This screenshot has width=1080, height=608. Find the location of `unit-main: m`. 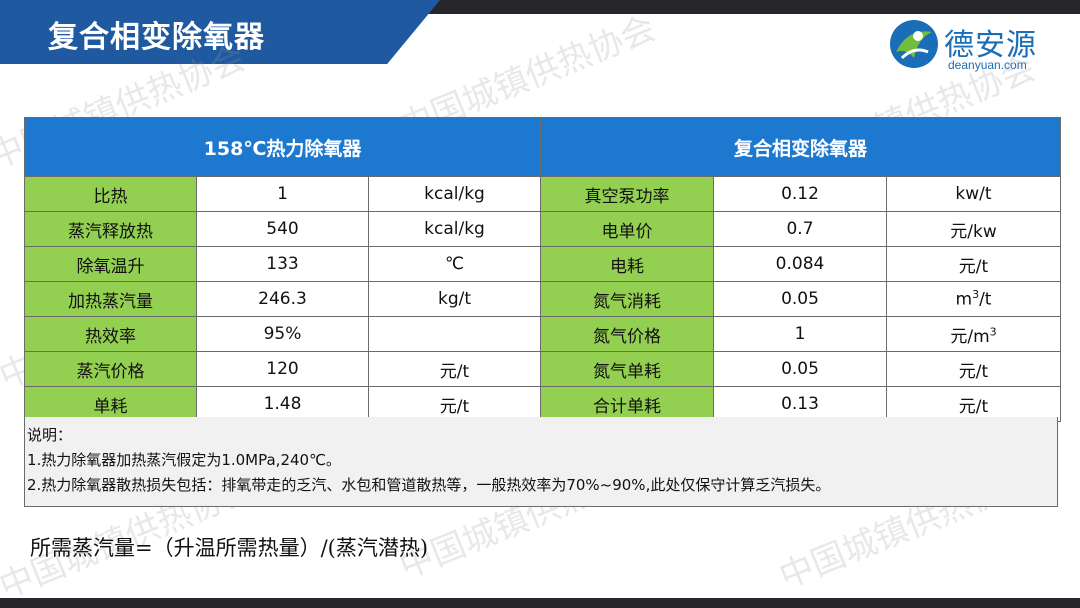

unit-main: m is located at coordinates (964, 299).